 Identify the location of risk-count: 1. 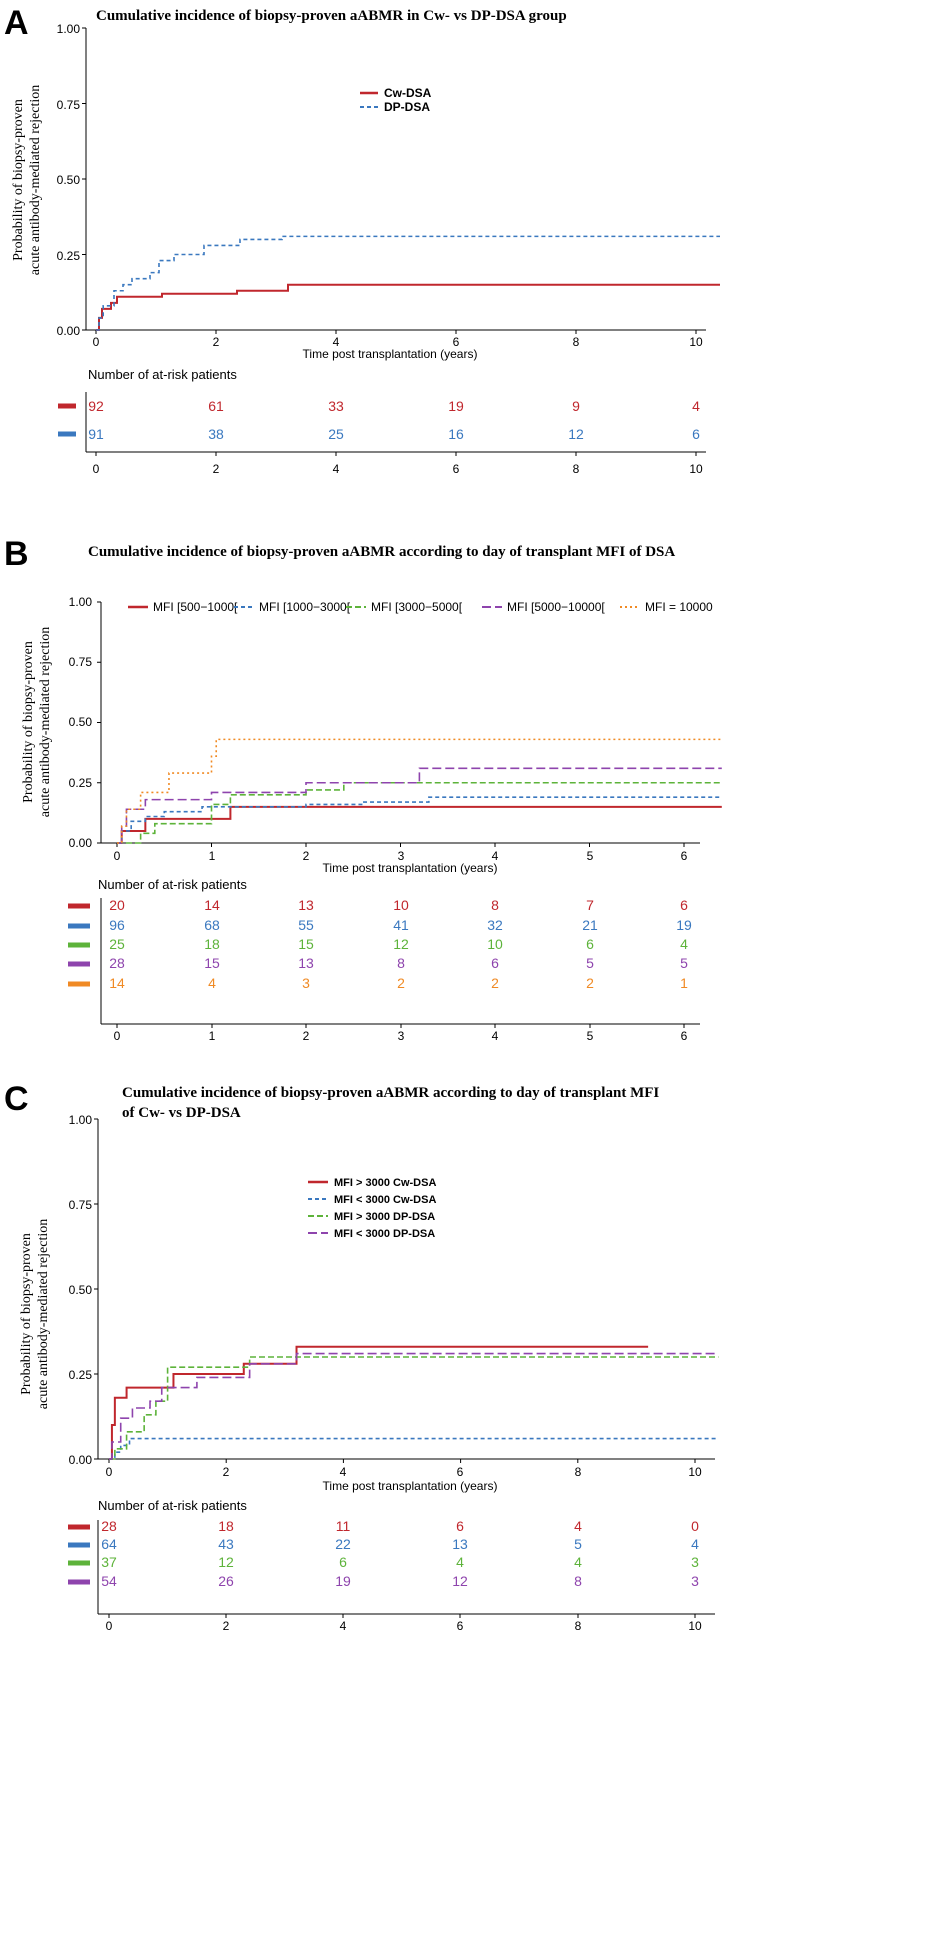
(684, 983).